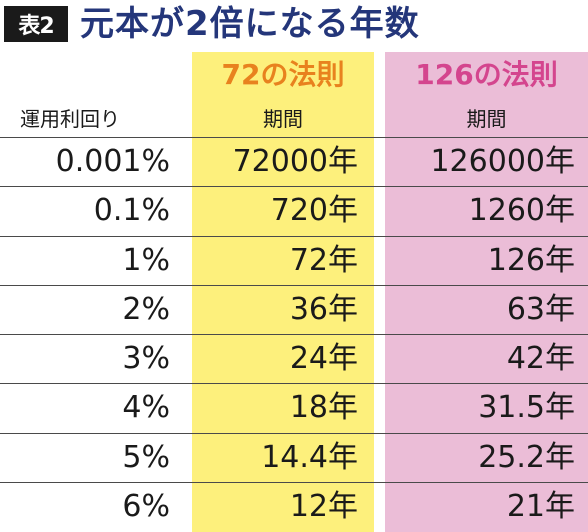  I want to click on rule72-cell: 72年, so click(323, 260).